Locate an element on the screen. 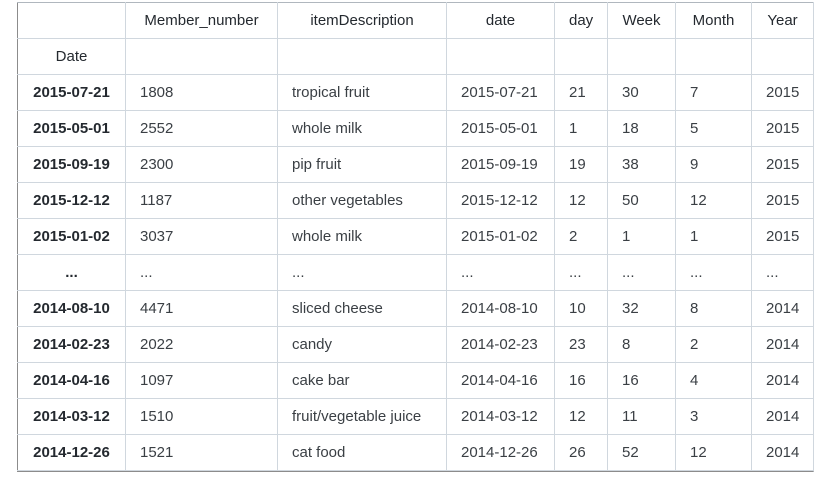  table-cell: tropical fruit is located at coordinates (362, 92).